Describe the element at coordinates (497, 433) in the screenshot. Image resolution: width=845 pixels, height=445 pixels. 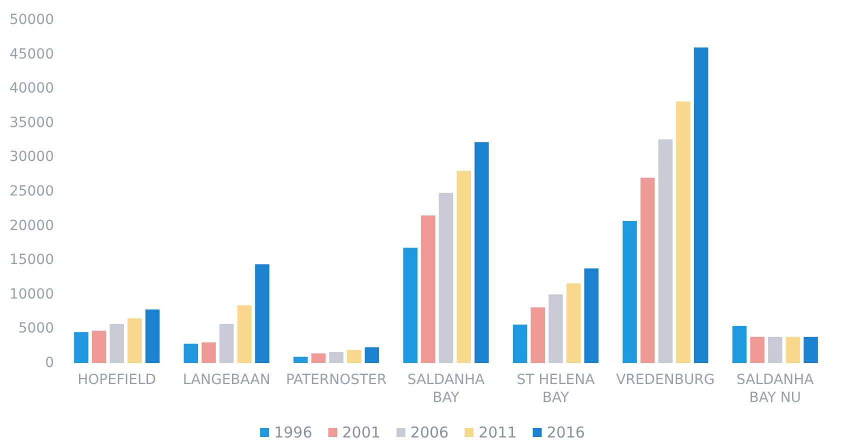
I see `legend-label: 2011` at that location.